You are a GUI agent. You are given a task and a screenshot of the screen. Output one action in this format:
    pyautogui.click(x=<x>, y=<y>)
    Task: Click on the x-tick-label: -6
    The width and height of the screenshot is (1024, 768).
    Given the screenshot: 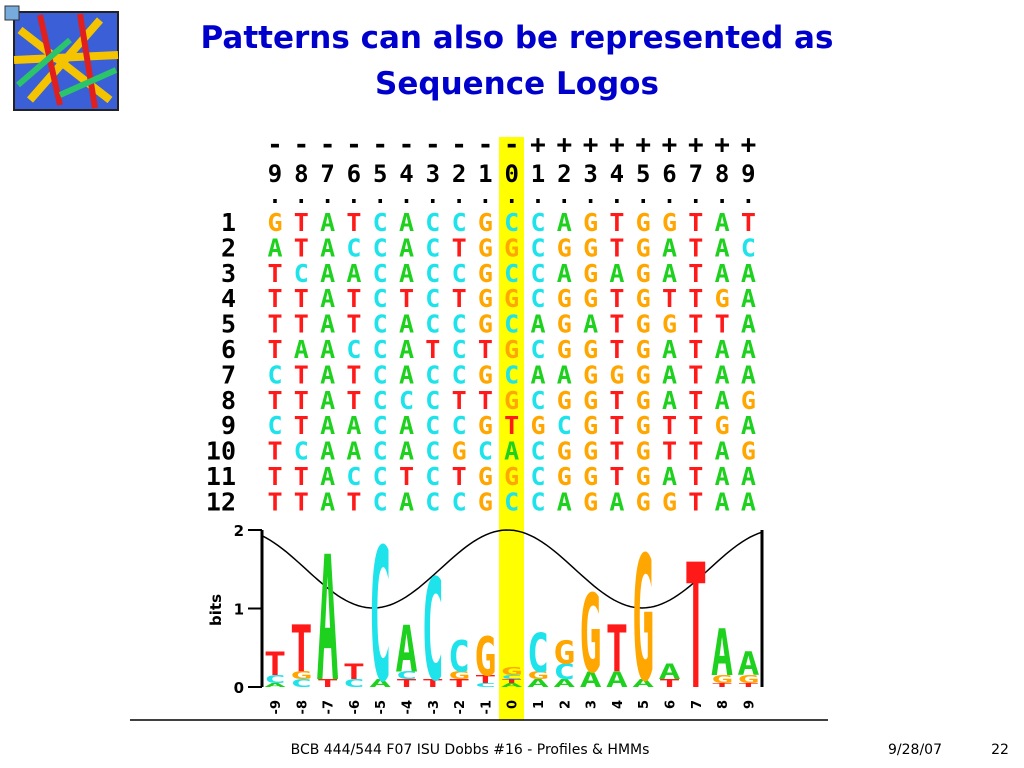 What is the action you would take?
    pyautogui.click(x=355, y=707)
    